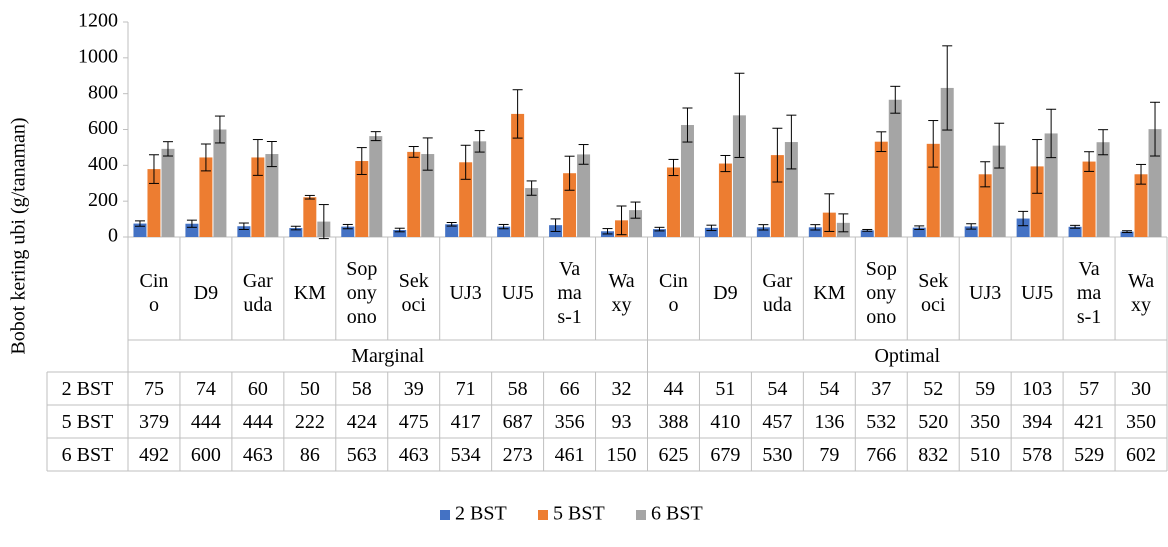 This screenshot has width=1168, height=547. Describe the element at coordinates (621, 421) in the screenshot. I see `table-value: 93` at that location.